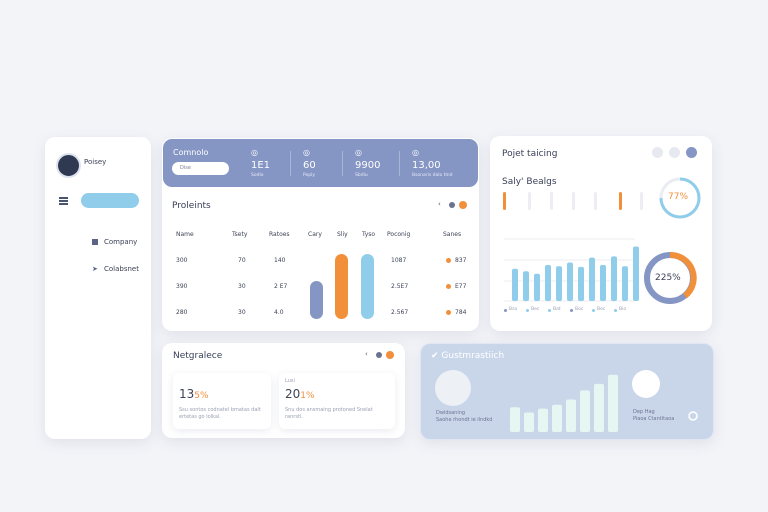 Image resolution: width=768 pixels, height=512 pixels. What do you see at coordinates (369, 234) in the screenshot?
I see `column-header: Tyso` at bounding box center [369, 234].